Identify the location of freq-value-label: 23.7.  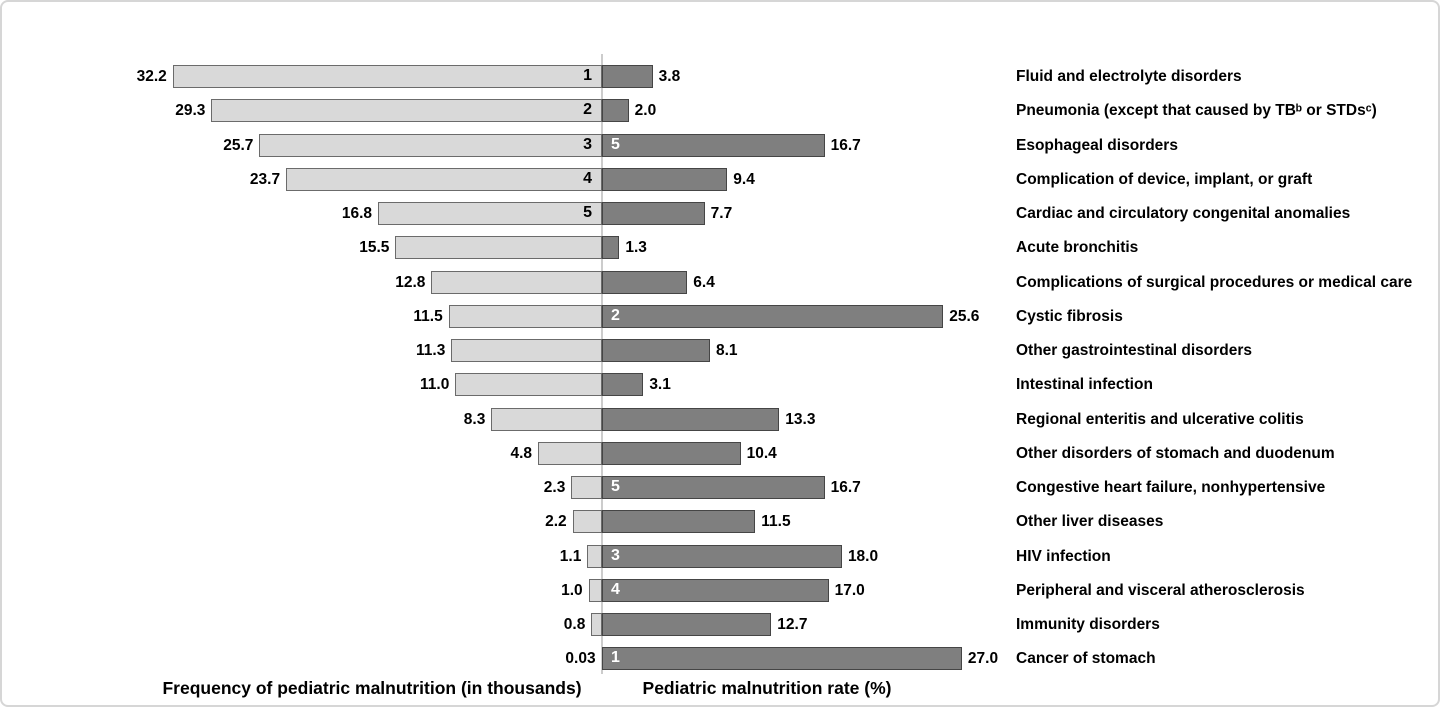
(265, 179).